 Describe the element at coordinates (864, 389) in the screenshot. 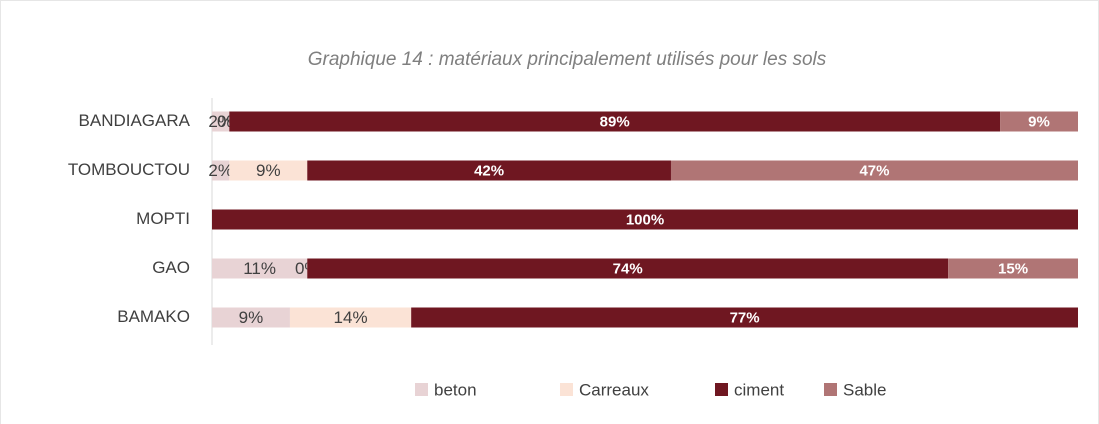

I see `legend-label: Sable` at that location.